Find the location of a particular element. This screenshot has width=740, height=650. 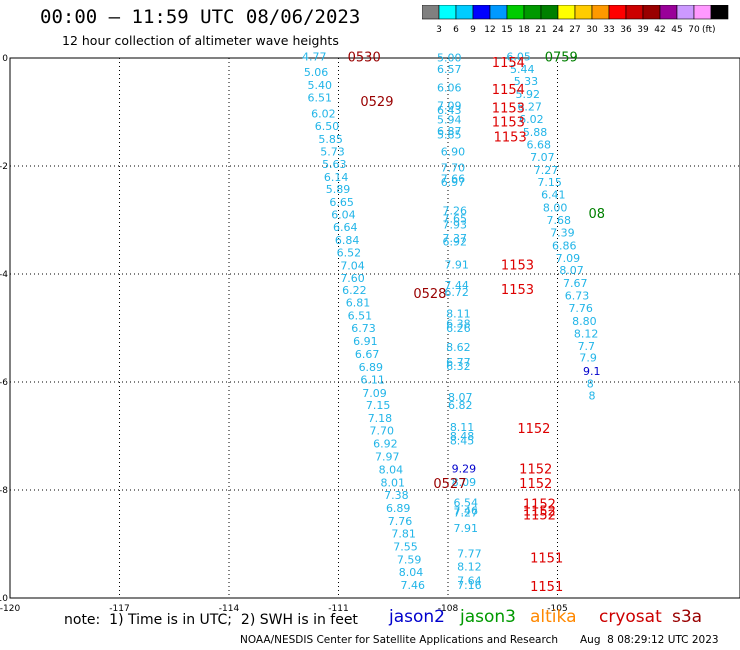

wave-height-point: 6.26 is located at coordinates (458, 328).